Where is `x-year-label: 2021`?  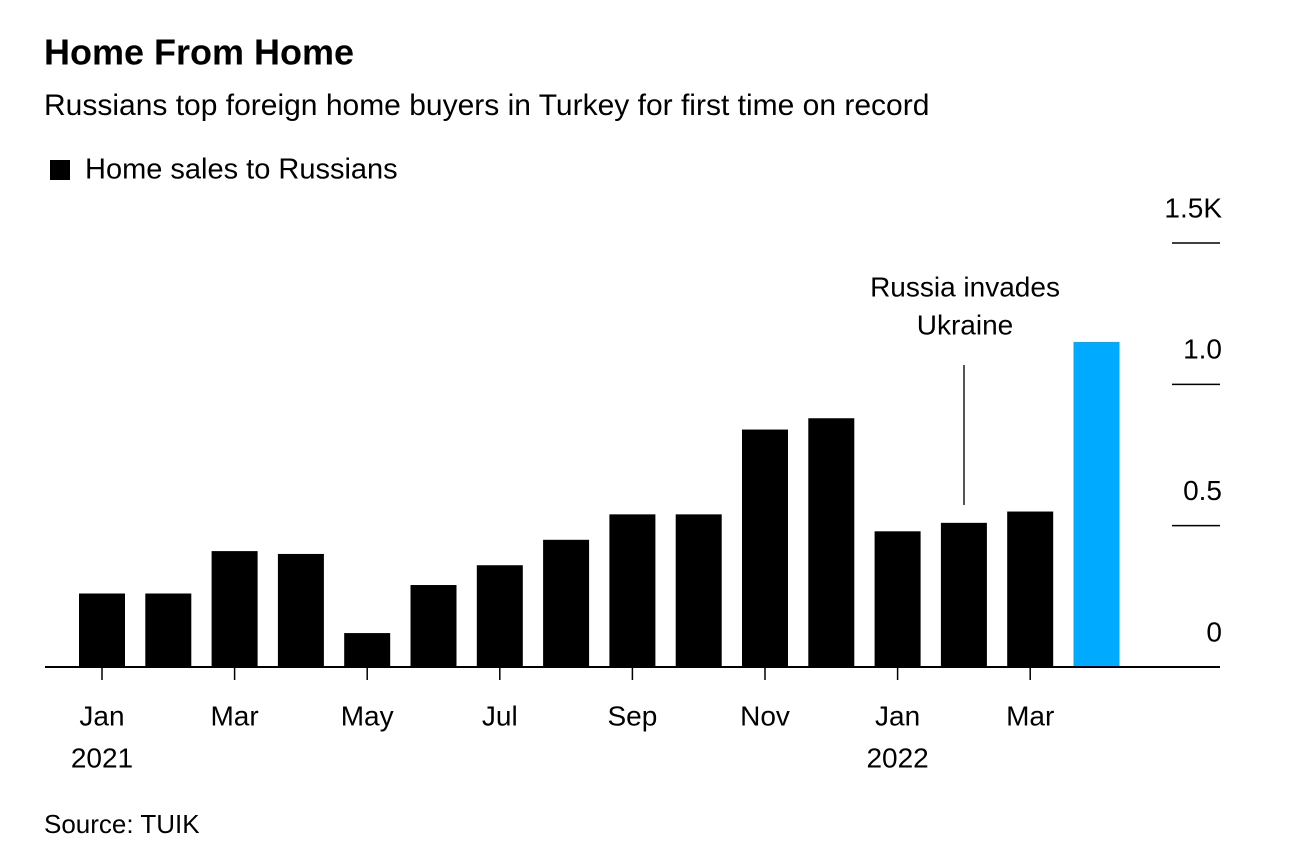 x-year-label: 2021 is located at coordinates (102, 757).